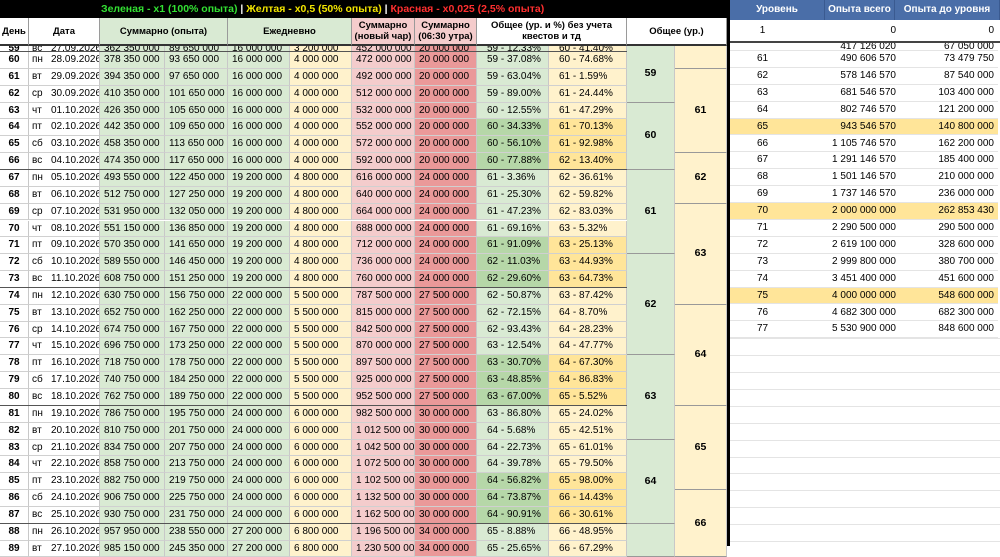 The height and width of the screenshot is (557, 1000). I want to click on cell-p2: 66 - 67.29%, so click(588, 548).